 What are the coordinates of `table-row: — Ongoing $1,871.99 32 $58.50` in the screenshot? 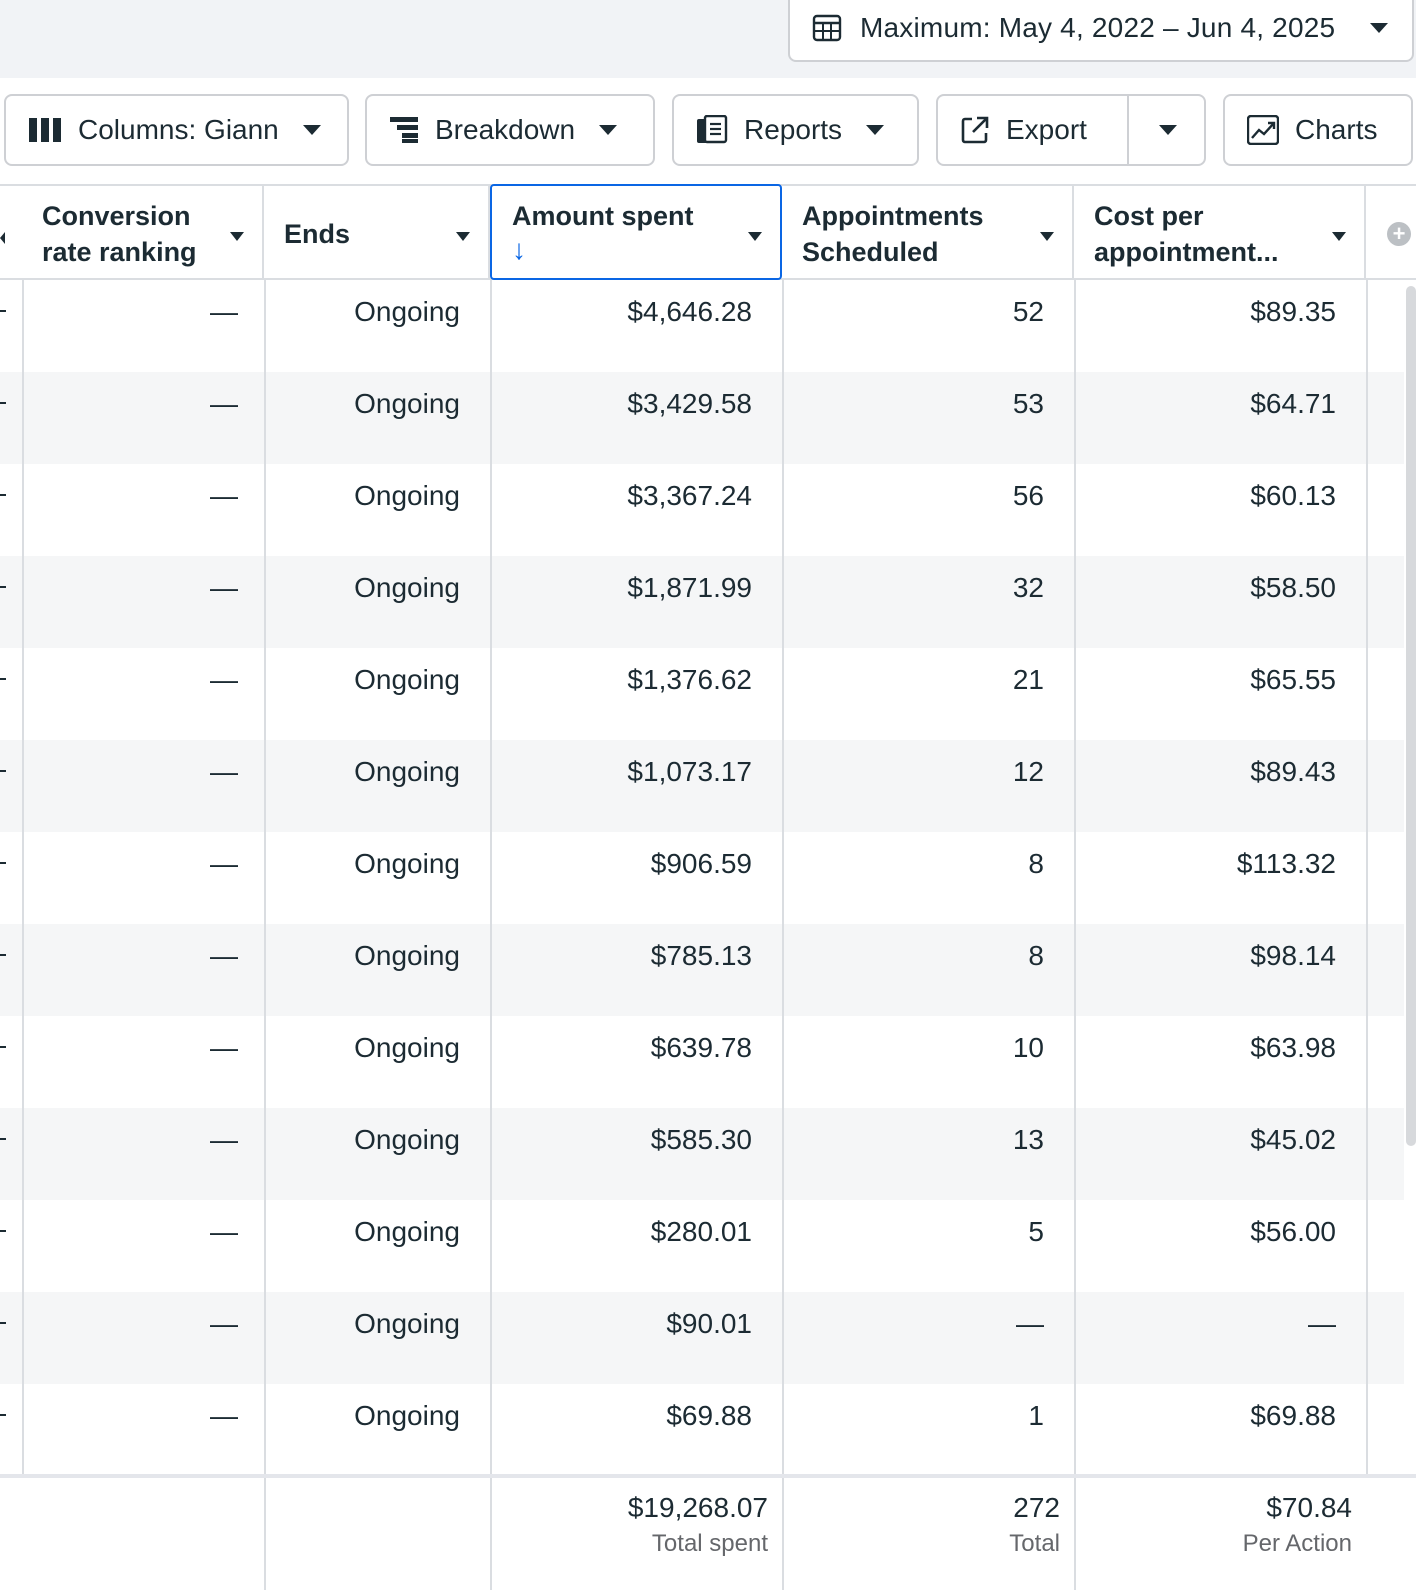 It's located at (702, 602).